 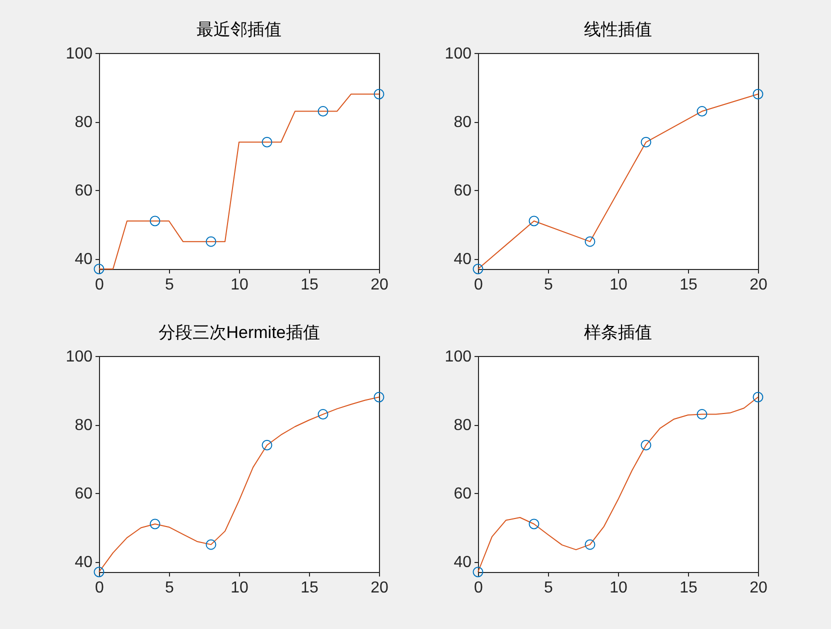 What do you see at coordinates (618, 332) in the screenshot?
I see `chart-title: 样条插值` at bounding box center [618, 332].